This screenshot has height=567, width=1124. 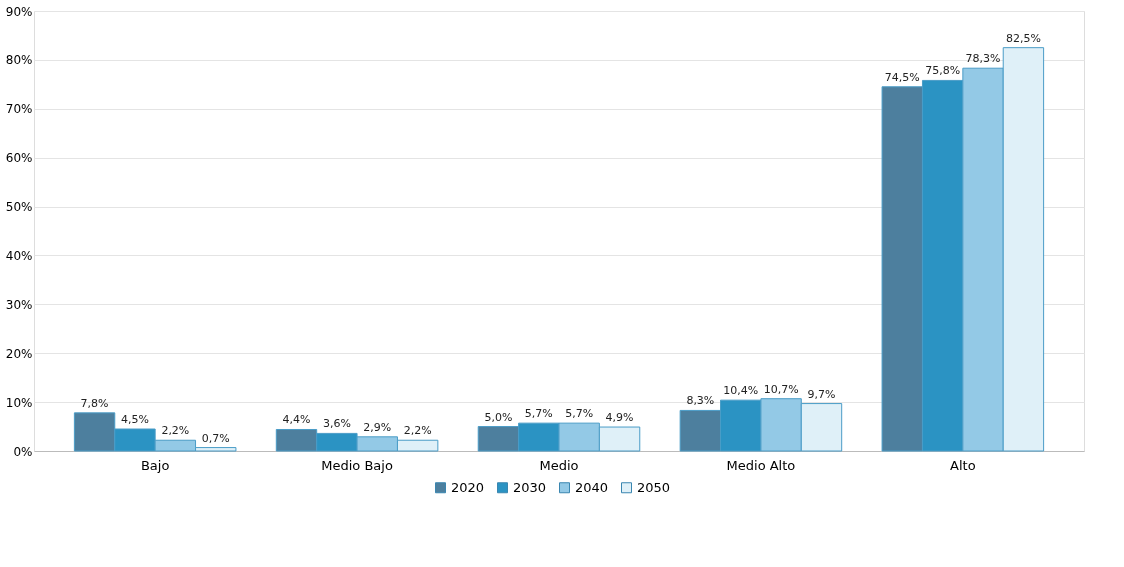 What do you see at coordinates (19, 11) in the screenshot?
I see `y-tick-label: 90%` at bounding box center [19, 11].